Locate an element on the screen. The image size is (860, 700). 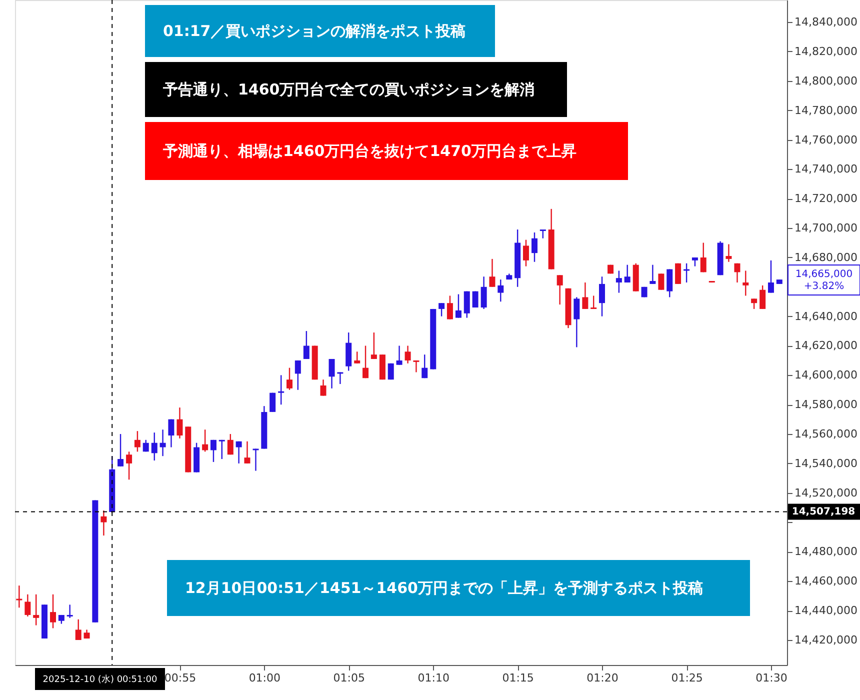
y-tick-label: 14,640,000 is located at coordinates (826, 316).